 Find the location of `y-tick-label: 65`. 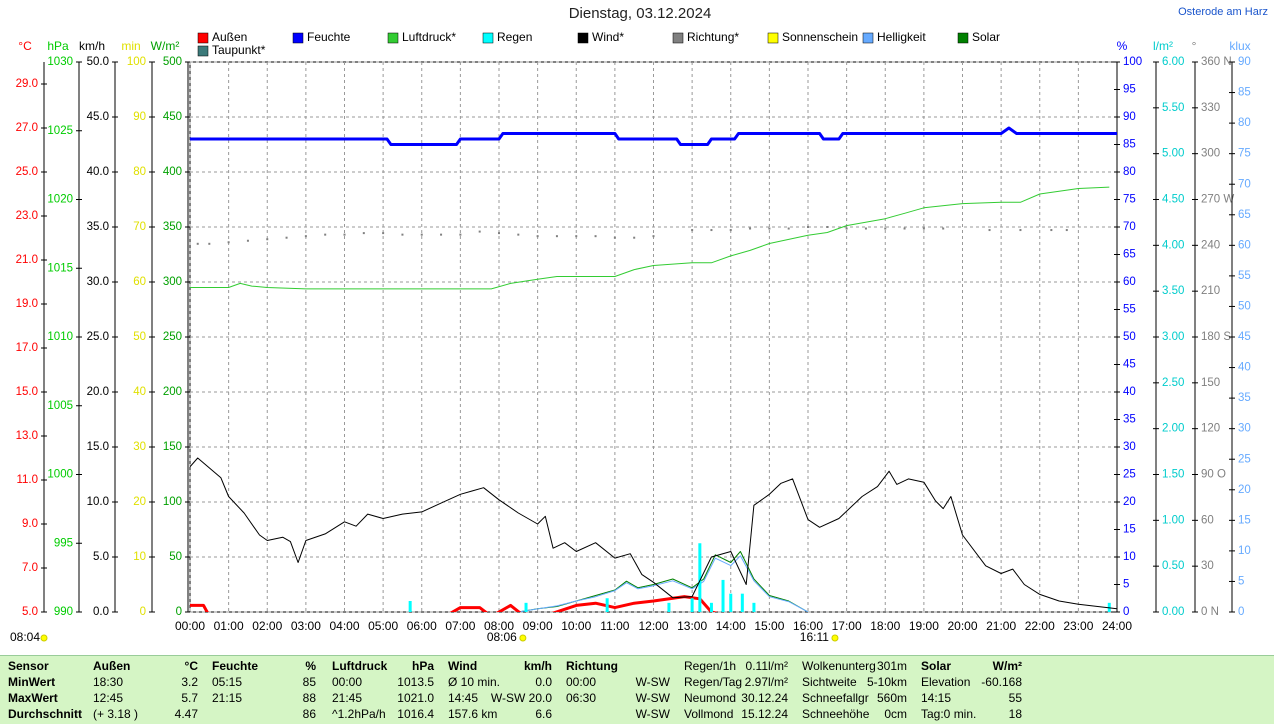

y-tick-label: 65 is located at coordinates (1129, 255).